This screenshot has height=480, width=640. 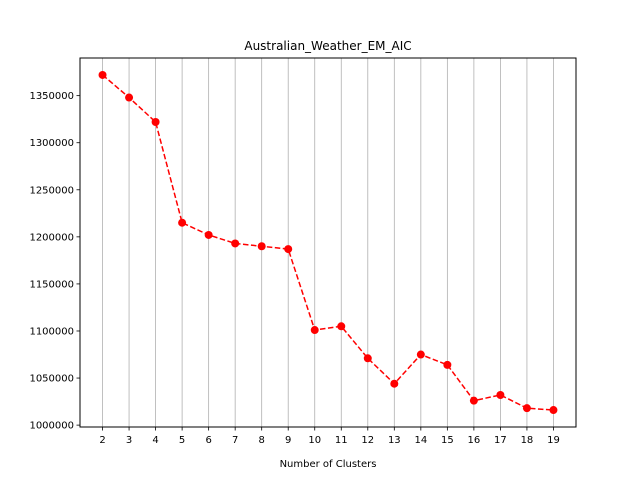 What do you see at coordinates (51, 96) in the screenshot?
I see `y-tick-label: 1350000` at bounding box center [51, 96].